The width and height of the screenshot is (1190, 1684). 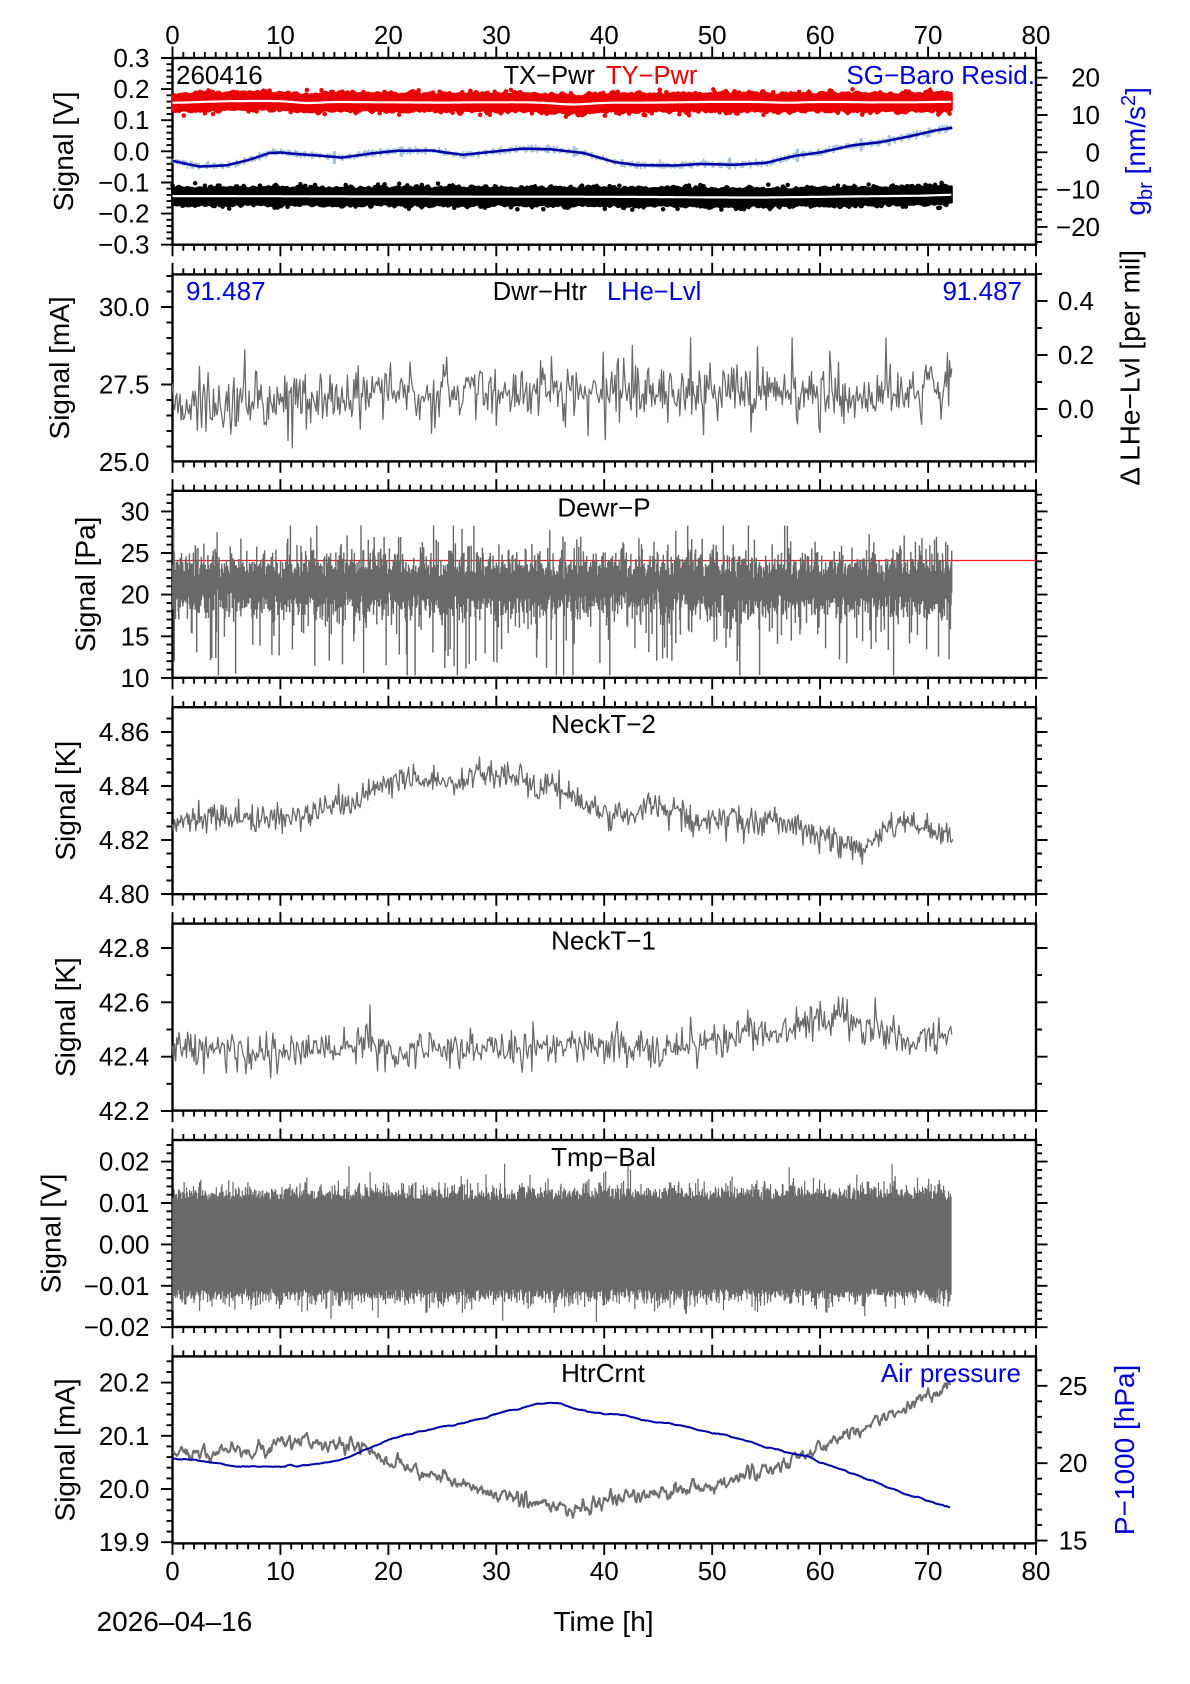 What do you see at coordinates (1078, 227) in the screenshot?
I see `svg-text: −20` at bounding box center [1078, 227].